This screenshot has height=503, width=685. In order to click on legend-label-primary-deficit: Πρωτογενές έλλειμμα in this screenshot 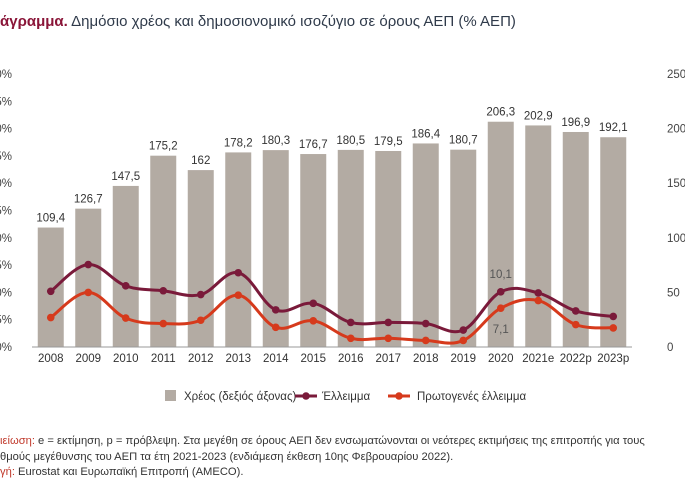, I will do `click(471, 397)`.